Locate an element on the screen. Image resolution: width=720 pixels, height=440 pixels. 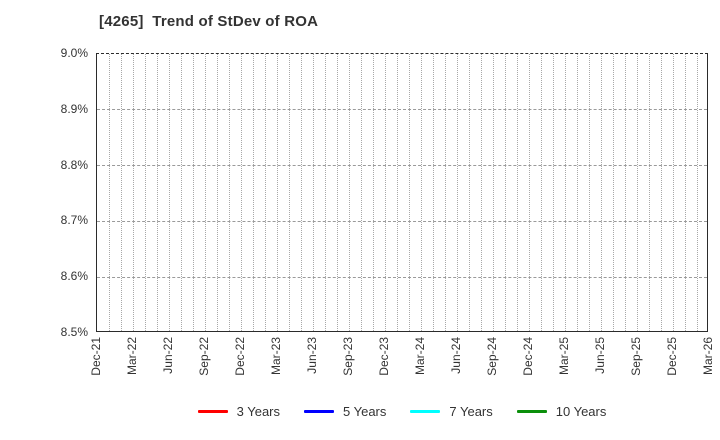
x-tick-label: Sep-25 is located at coordinates (636, 356).